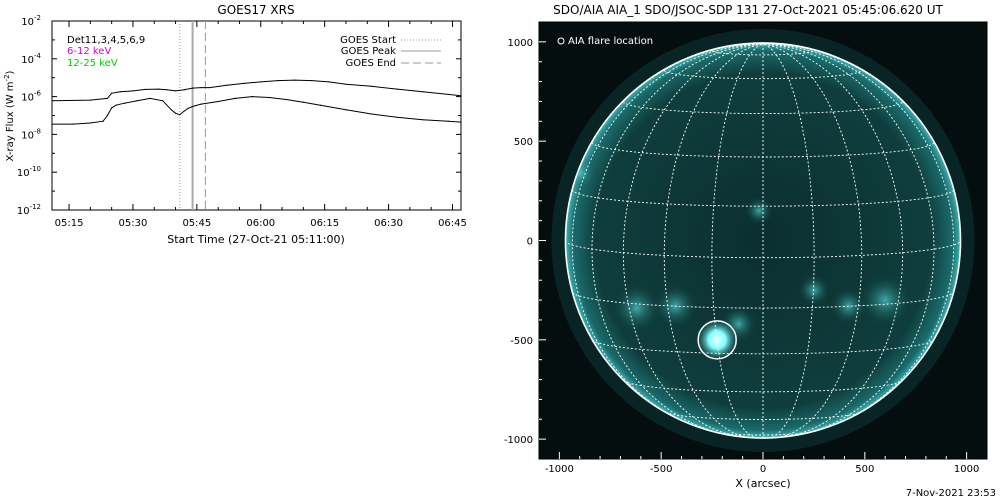 The height and width of the screenshot is (504, 1000). What do you see at coordinates (31, 59) in the screenshot?
I see `goes-y-tick-label: 10⁻⁴` at bounding box center [31, 59].